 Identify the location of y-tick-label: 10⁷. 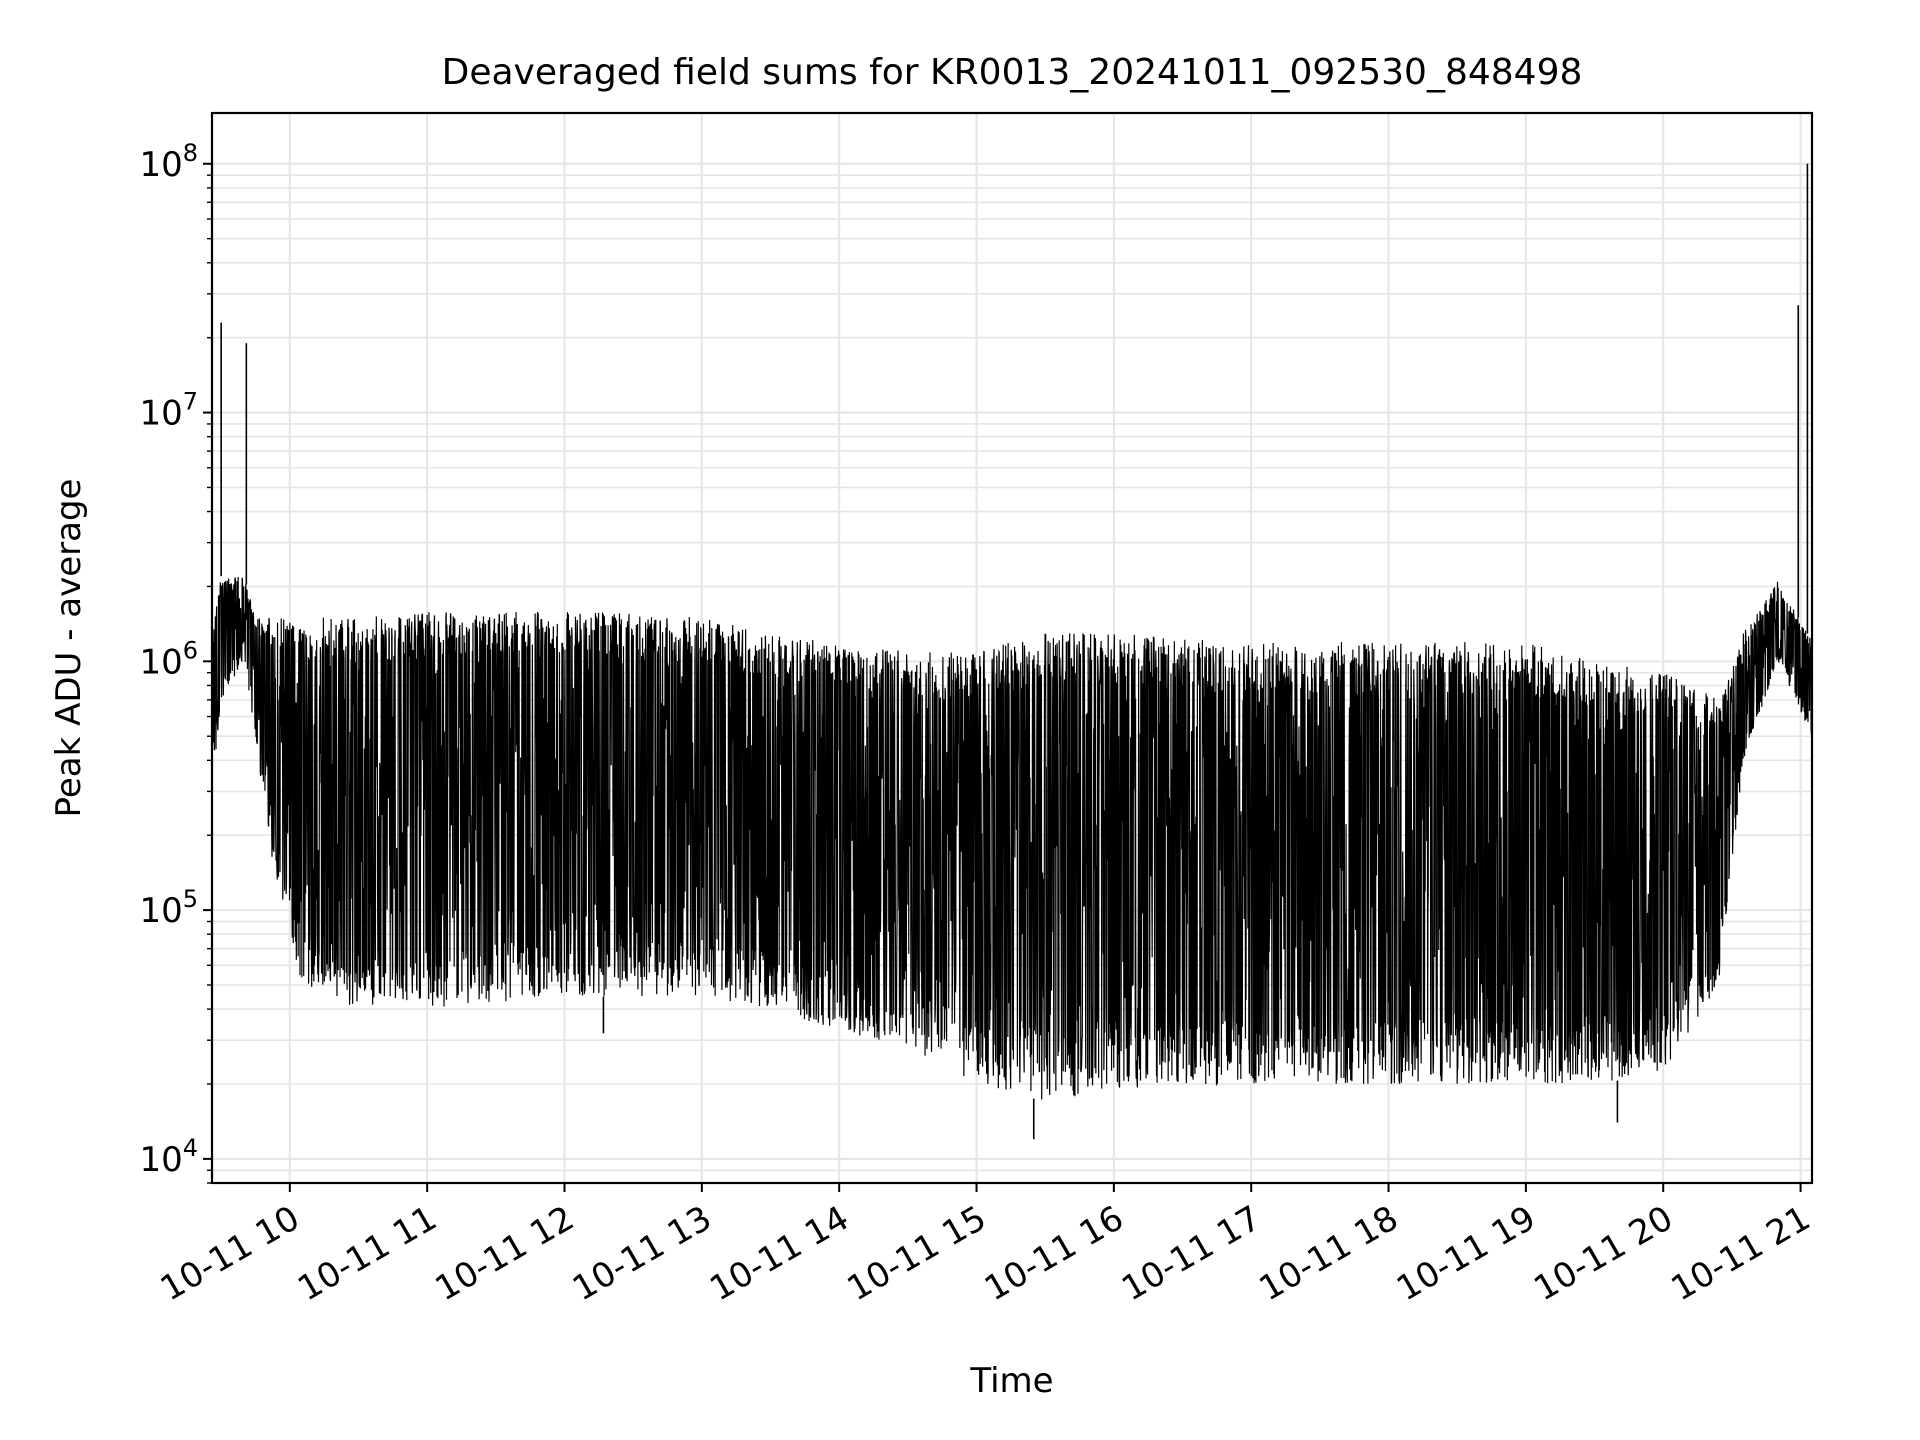
(168, 411).